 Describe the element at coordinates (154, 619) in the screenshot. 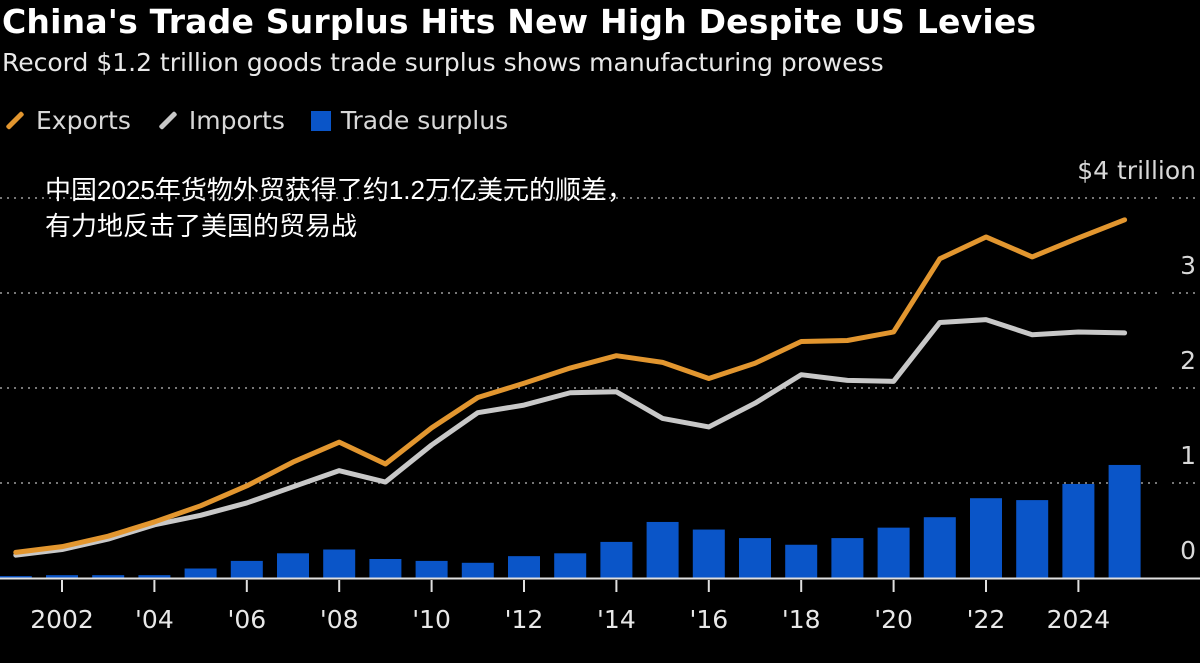

I see `x-tick-label: '04` at that location.